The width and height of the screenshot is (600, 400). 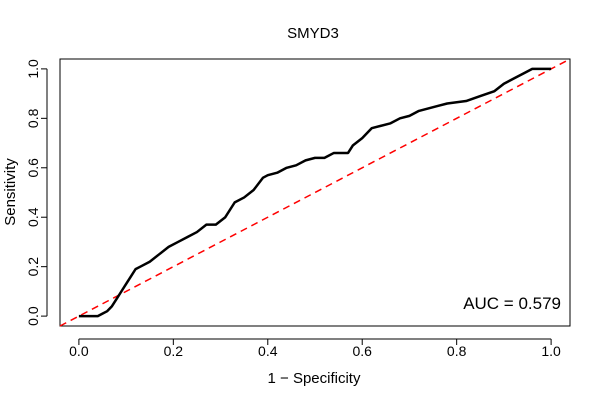 What do you see at coordinates (33, 316) in the screenshot?
I see `y-tick-label: 0.0` at bounding box center [33, 316].